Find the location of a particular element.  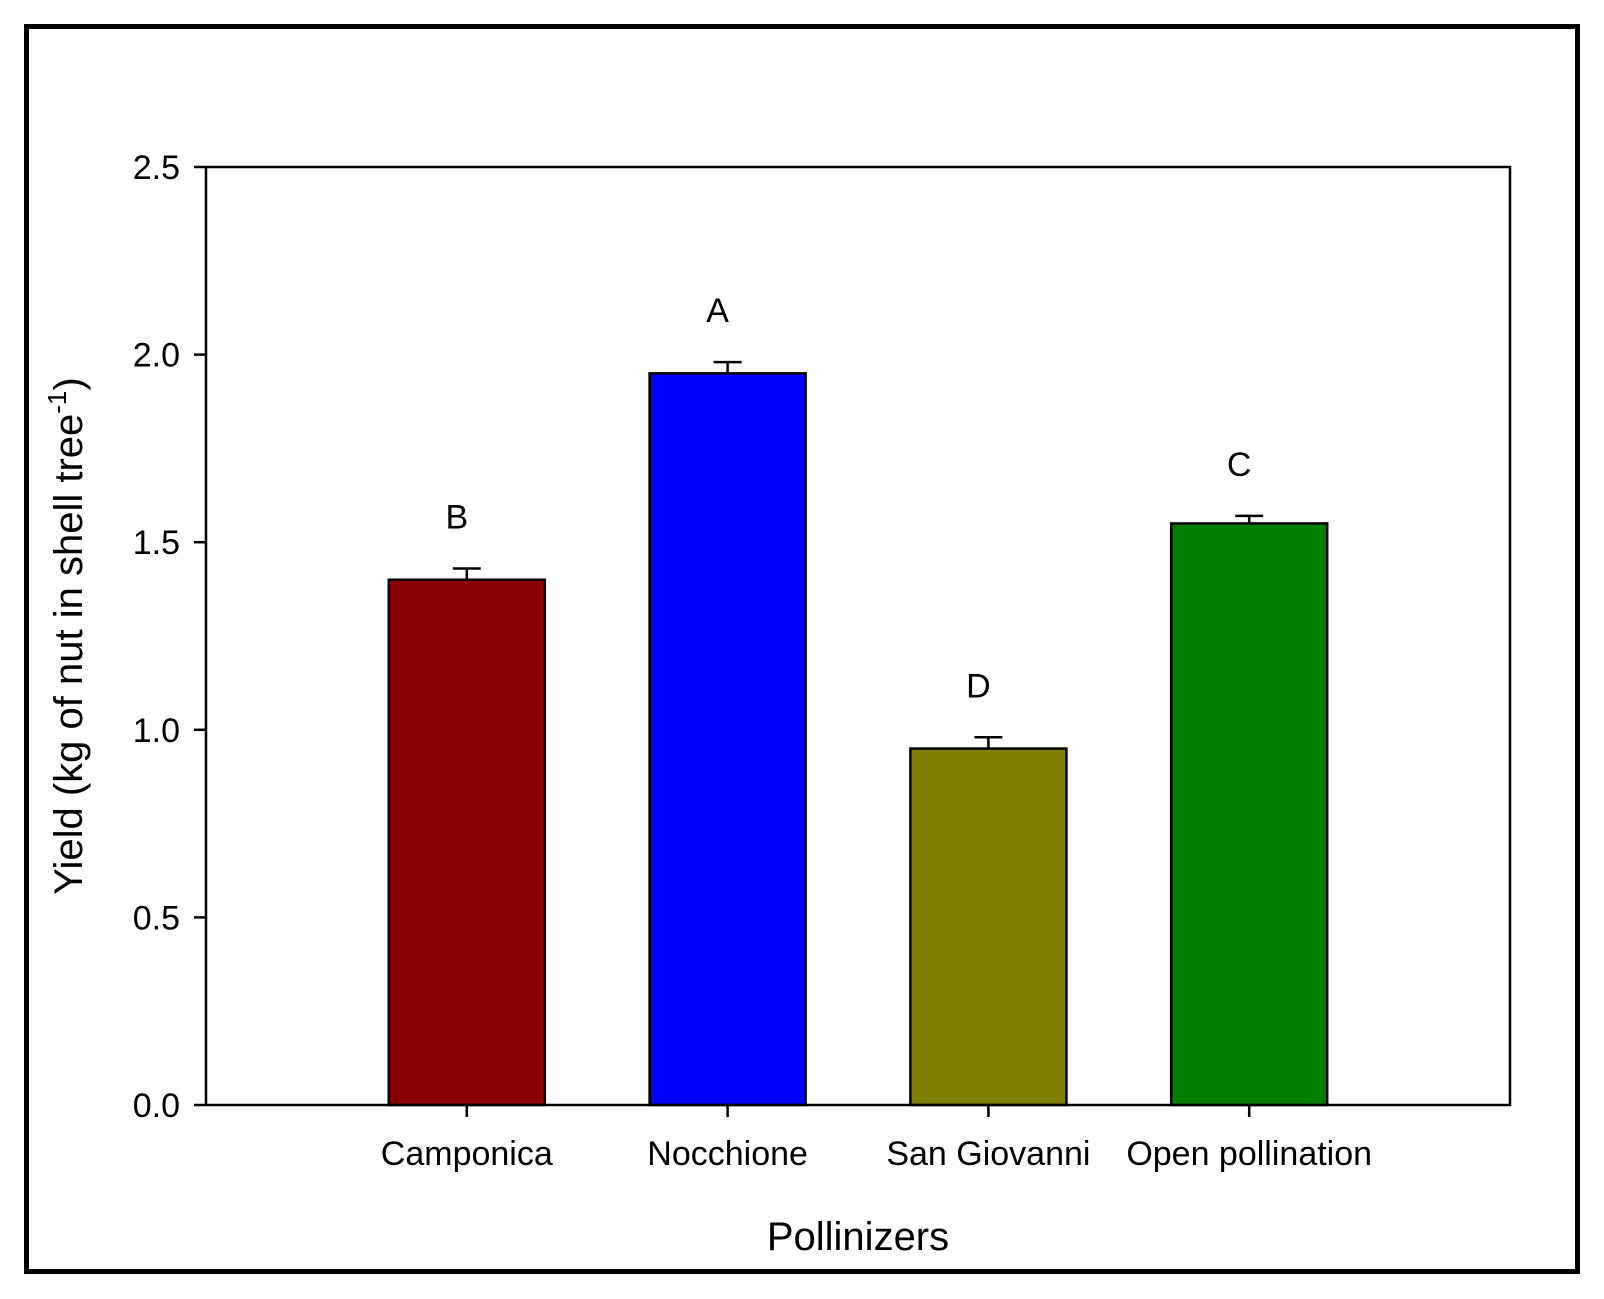

significance-label: A is located at coordinates (717, 311).